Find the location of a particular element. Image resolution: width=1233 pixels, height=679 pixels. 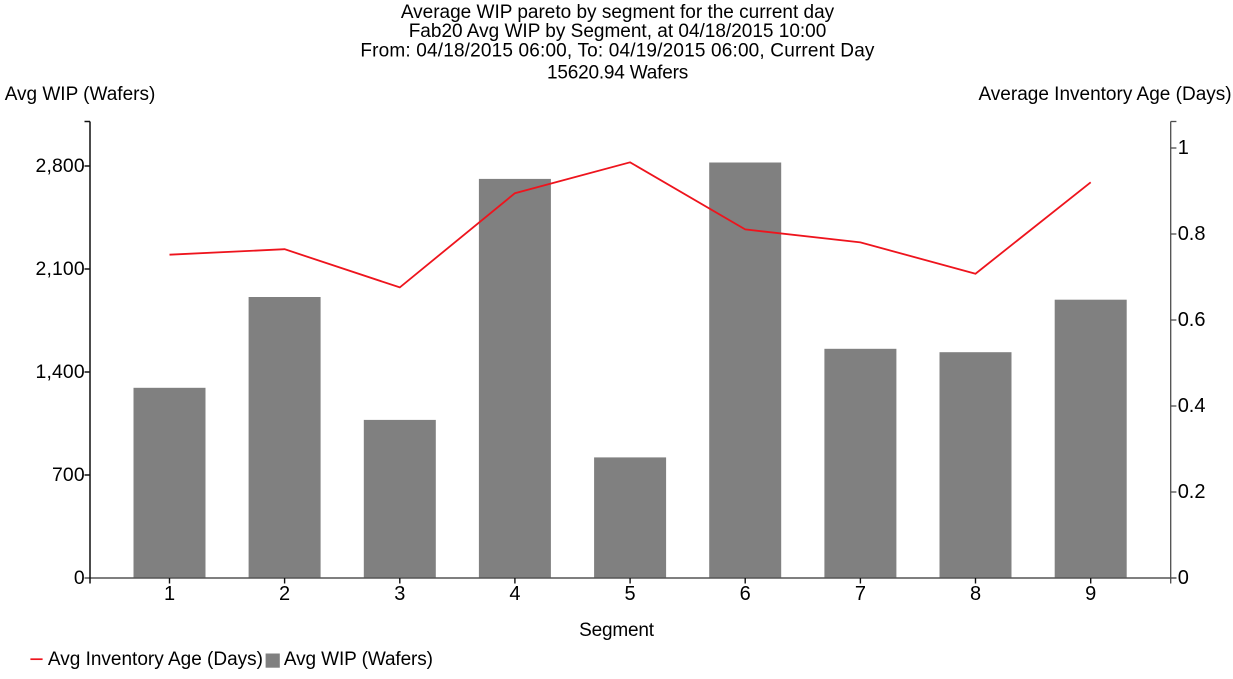

svg-text: 6 is located at coordinates (745, 594).